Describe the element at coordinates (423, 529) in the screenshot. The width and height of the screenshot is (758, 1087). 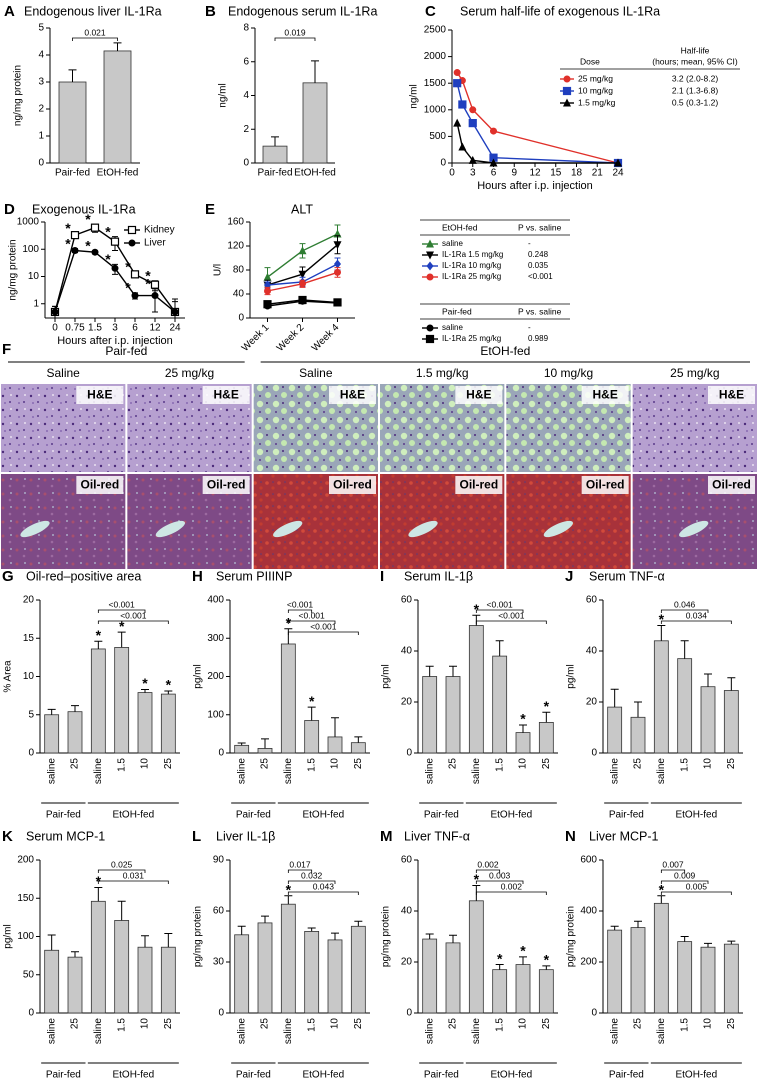
I see `vessel` at that location.